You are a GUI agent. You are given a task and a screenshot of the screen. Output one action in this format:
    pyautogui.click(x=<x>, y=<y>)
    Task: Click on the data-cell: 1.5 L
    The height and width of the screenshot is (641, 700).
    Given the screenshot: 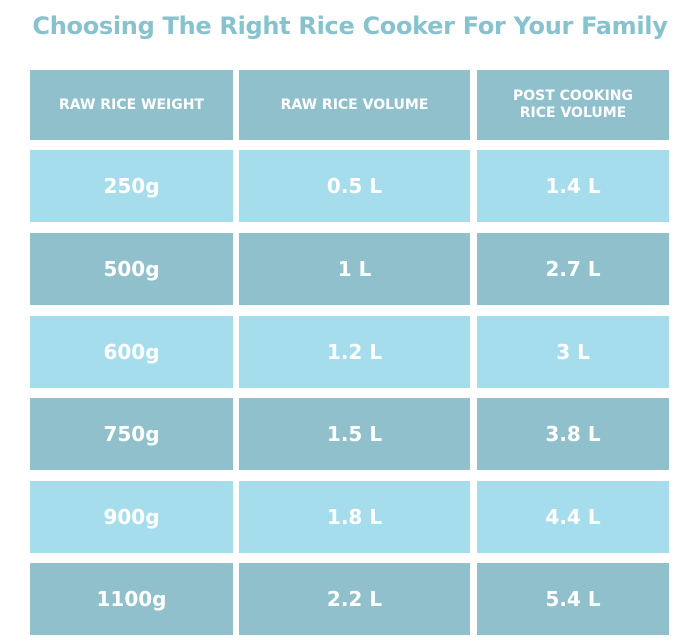 What is the action you would take?
    pyautogui.click(x=354, y=434)
    